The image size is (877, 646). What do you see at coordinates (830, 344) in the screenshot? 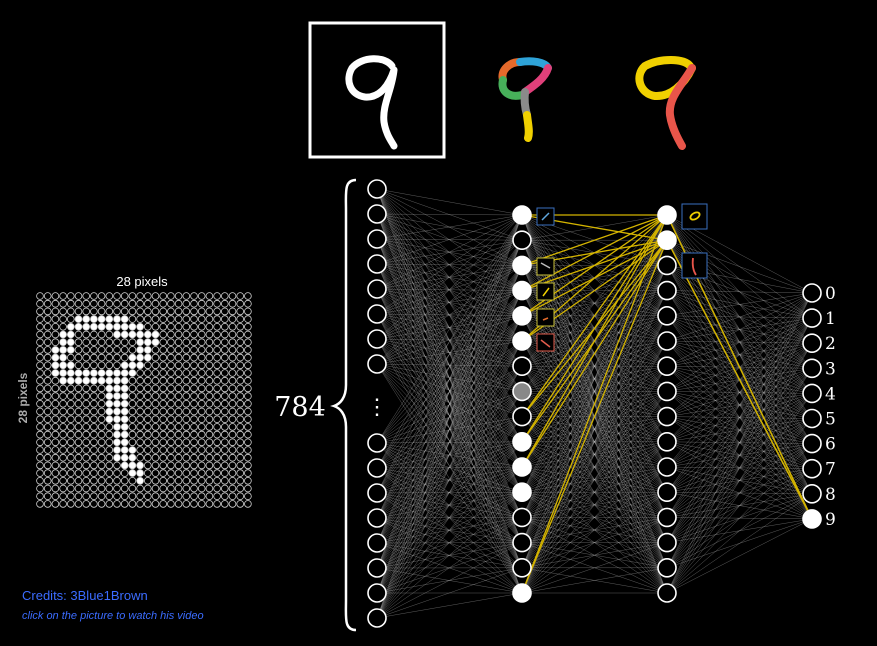
I see `output-label-2: 2` at bounding box center [830, 344].